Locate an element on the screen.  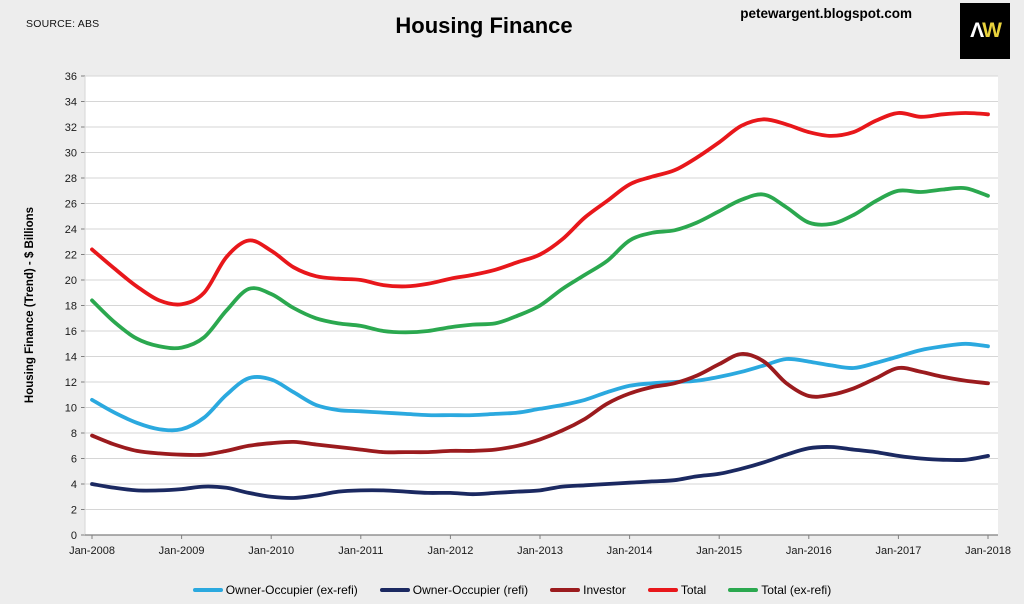
legend-label: Owner-Occupier (refi) is located at coordinates (470, 590).